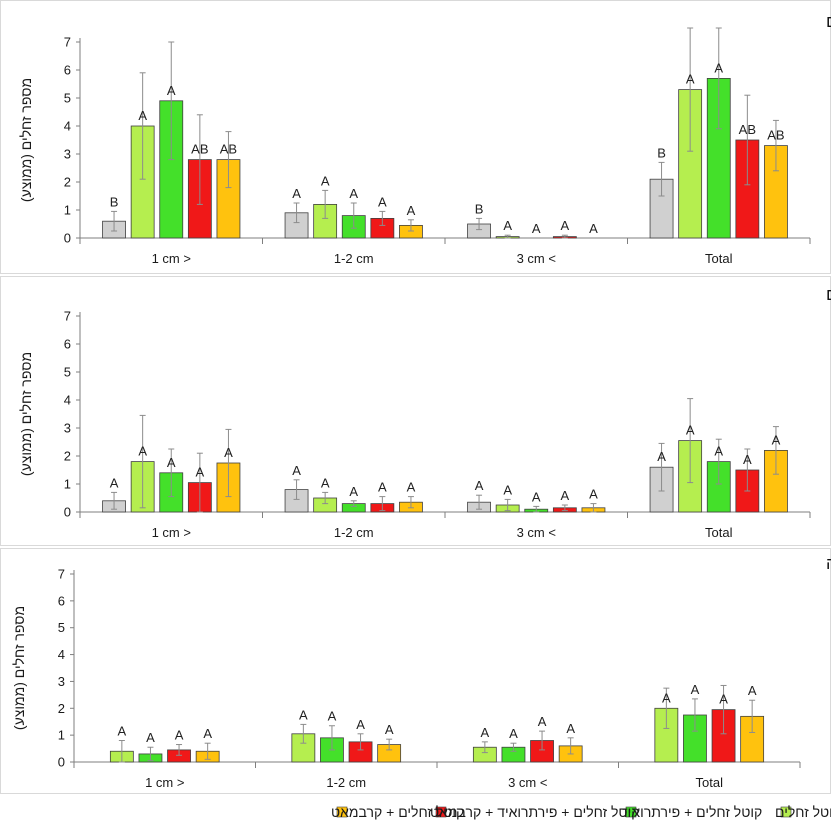 This screenshot has height=835, width=831. I want to click on legend-label: קוטל זחלים + פירתרואיד + קרבמאט, so click(534, 812).